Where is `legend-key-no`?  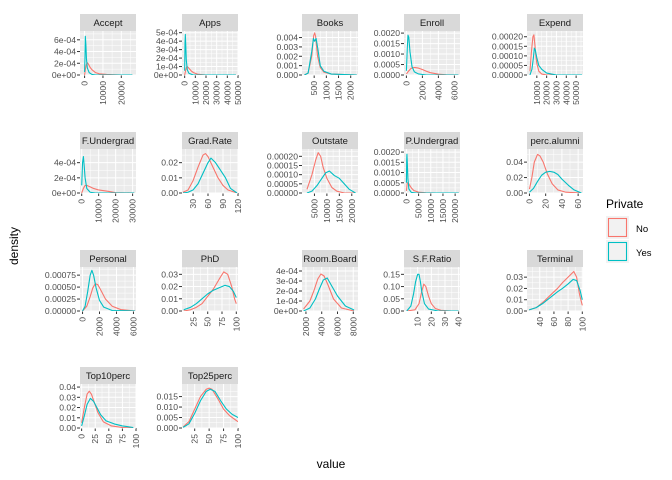 legend-key-no is located at coordinates (617, 227).